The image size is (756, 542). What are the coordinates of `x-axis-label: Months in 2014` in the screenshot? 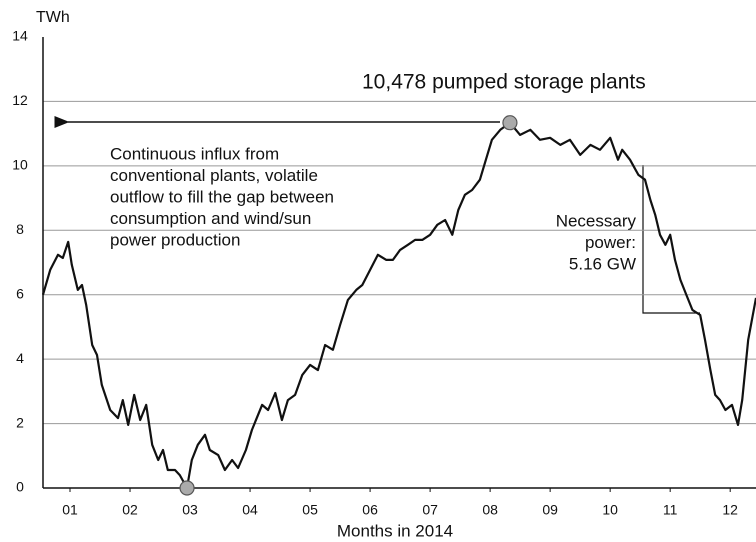 It's located at (395, 530).